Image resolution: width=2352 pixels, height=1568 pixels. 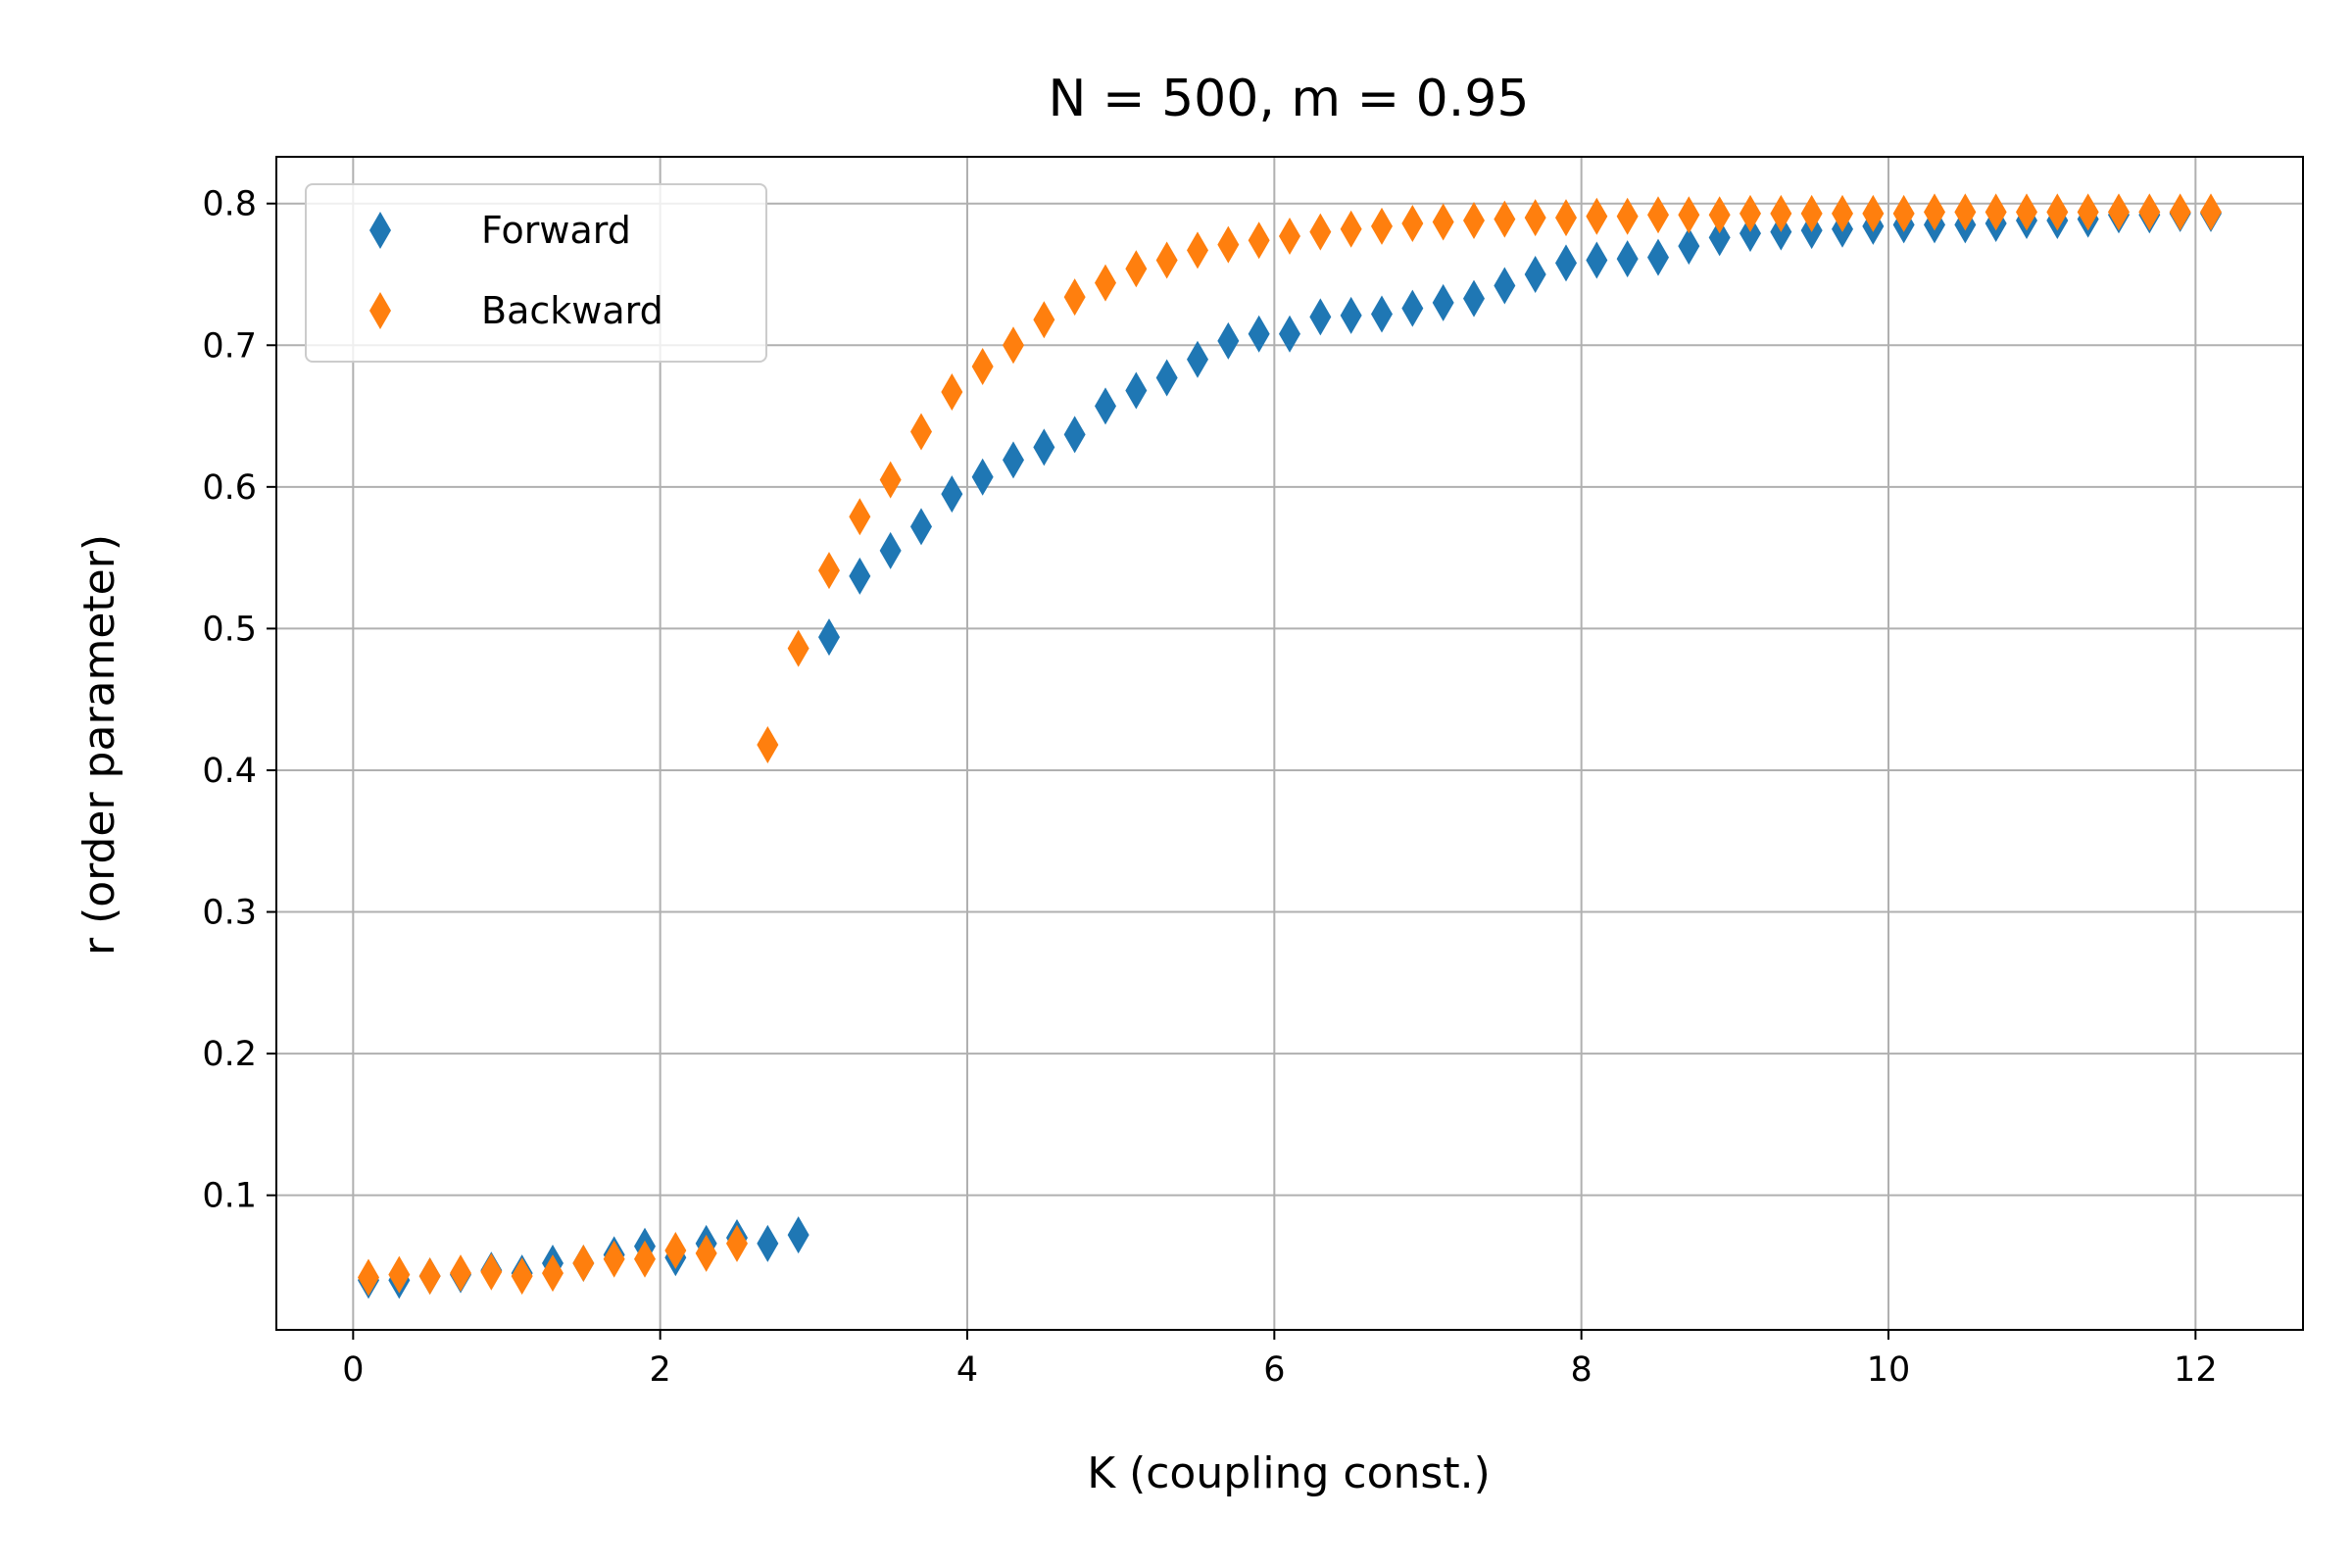 I want to click on x-tick-label: 4, so click(x=967, y=1370).